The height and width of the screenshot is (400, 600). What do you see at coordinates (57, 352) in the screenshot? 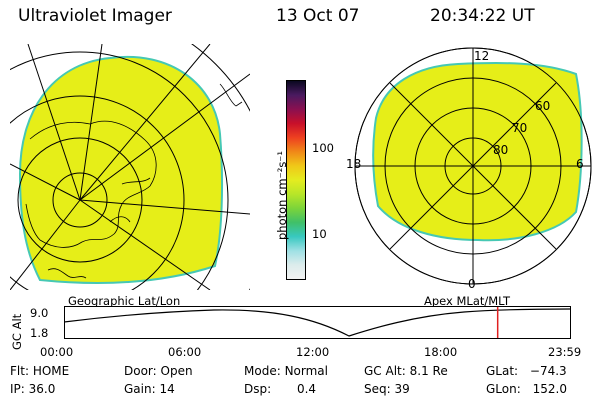
I see `timeline-tick-0000: 00:00` at bounding box center [57, 352].